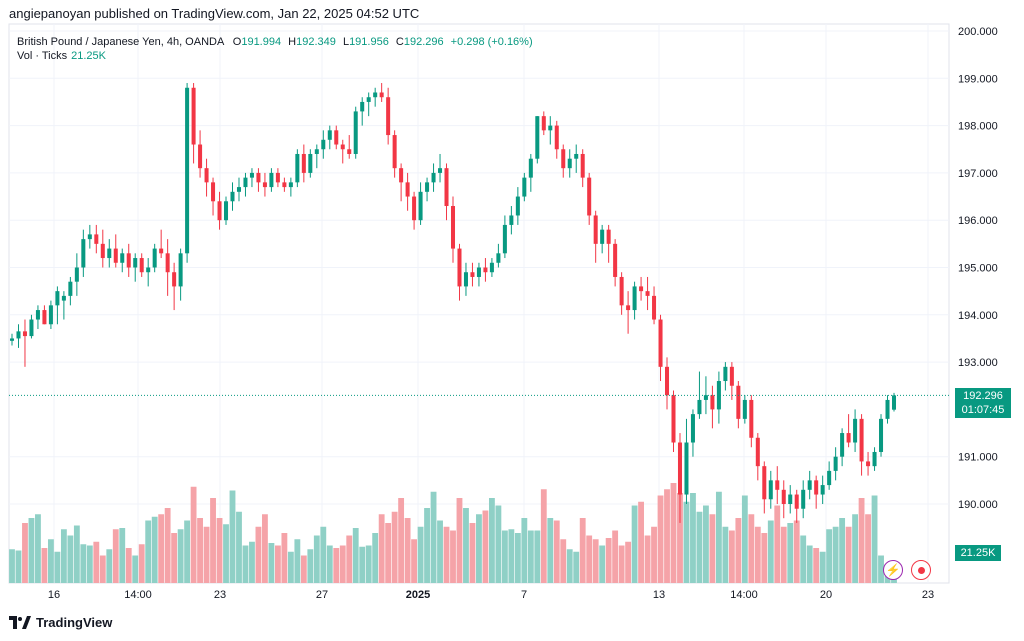 The width and height of the screenshot is (1024, 641). Describe the element at coordinates (322, 595) in the screenshot. I see `time-tick-label: 27` at that location.